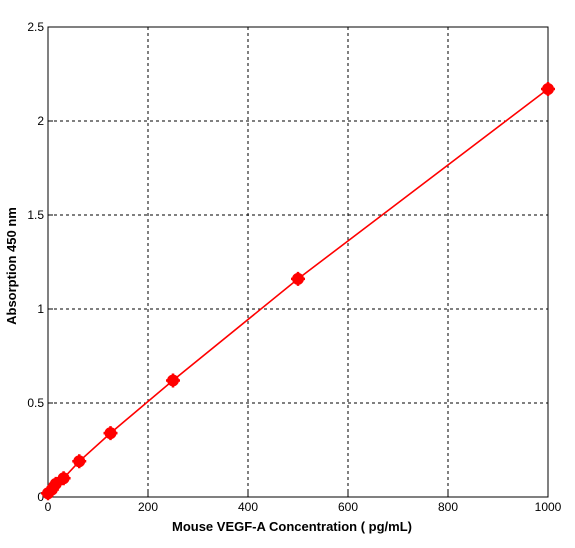 This screenshot has width=575, height=548. What do you see at coordinates (40, 497) in the screenshot?
I see `y-tick-label: 0` at bounding box center [40, 497].